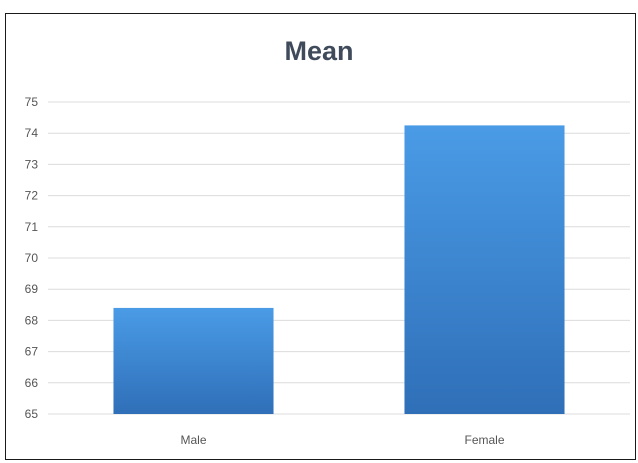  I want to click on x-axis-category-labels: Male Female, so click(342, 440).